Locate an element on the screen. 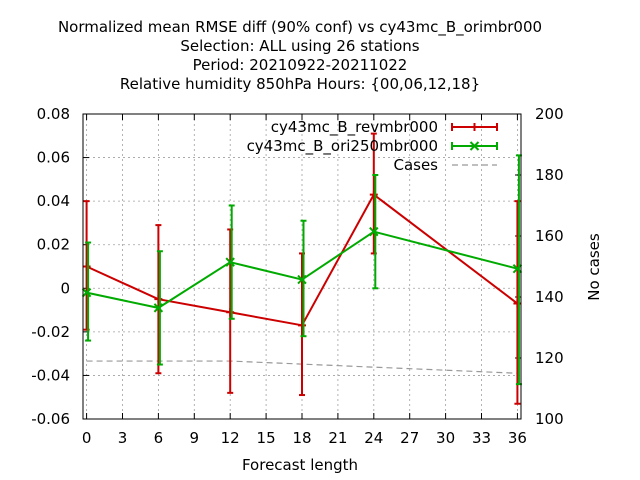 Image resolution: width=640 pixels, height=480 pixels. y-tick-label: -0.06 is located at coordinates (50, 419).